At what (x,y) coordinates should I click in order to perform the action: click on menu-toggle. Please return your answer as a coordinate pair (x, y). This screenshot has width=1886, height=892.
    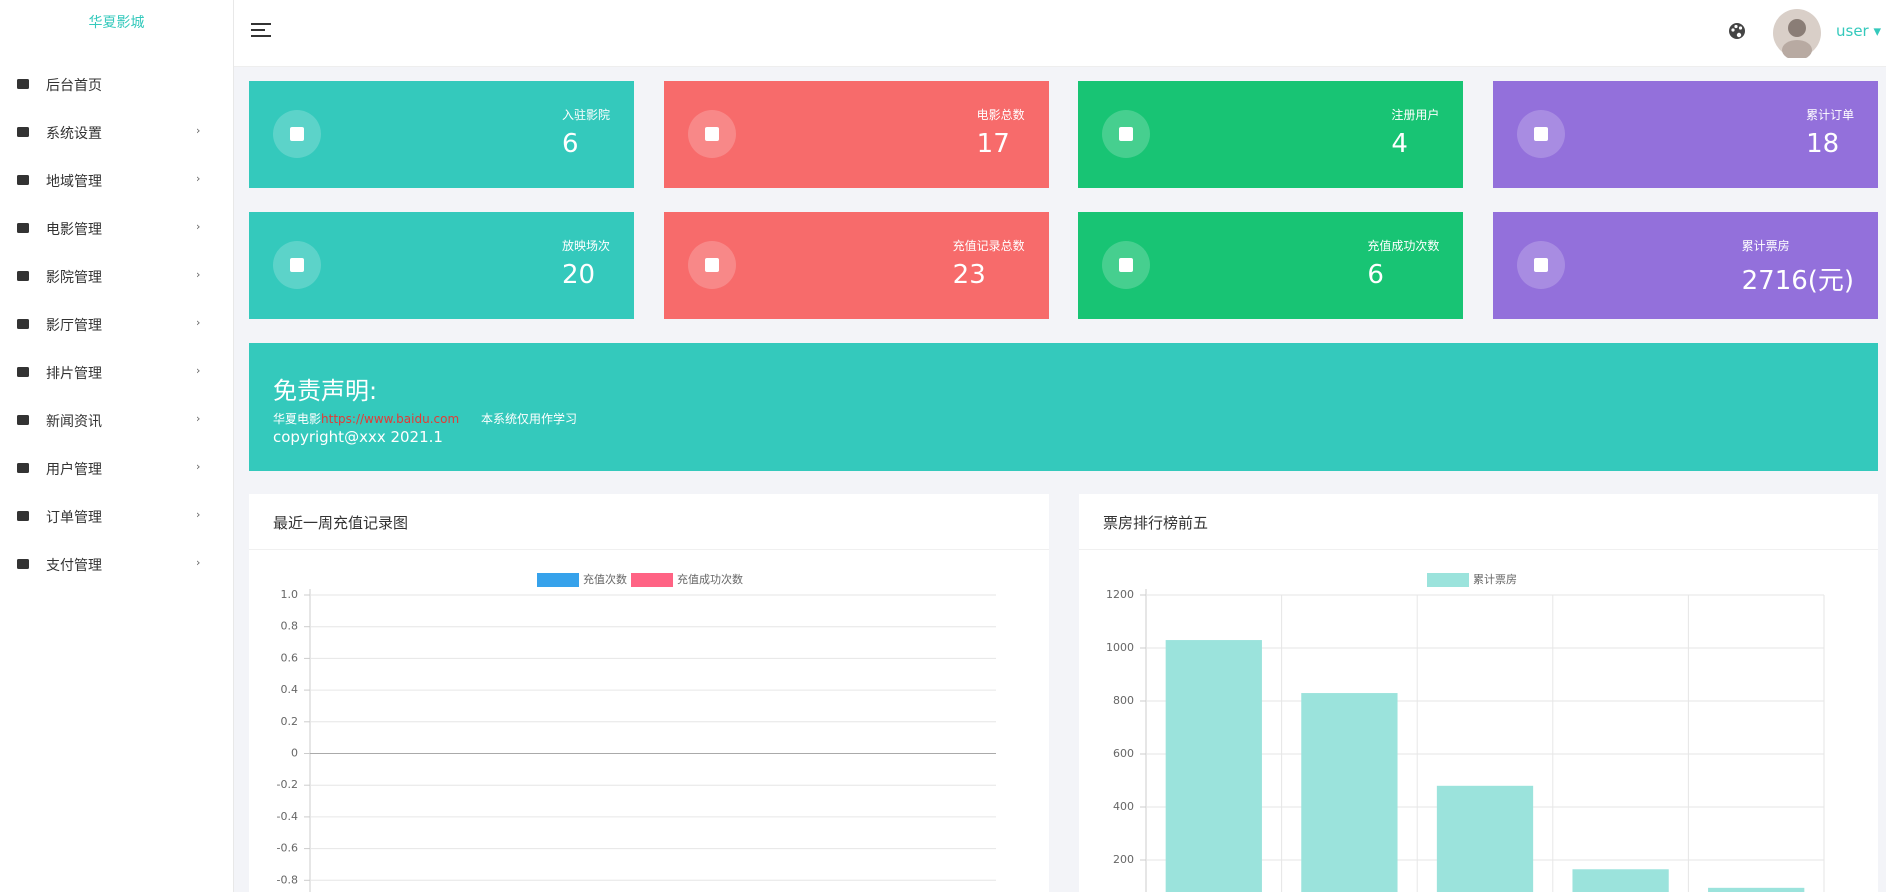
    Looking at the image, I should click on (262, 31).